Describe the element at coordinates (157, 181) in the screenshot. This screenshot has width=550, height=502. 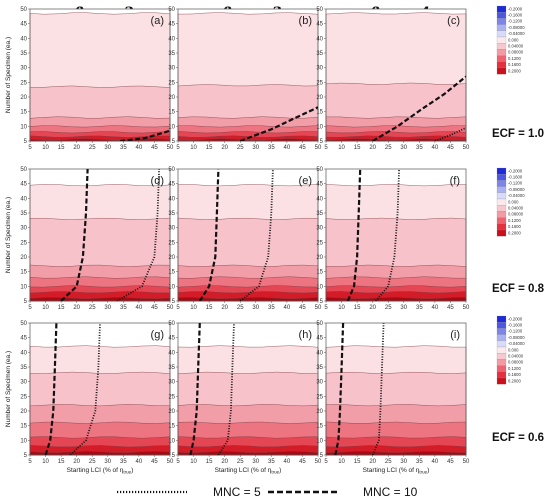
I see `panel-label: (d)` at that location.